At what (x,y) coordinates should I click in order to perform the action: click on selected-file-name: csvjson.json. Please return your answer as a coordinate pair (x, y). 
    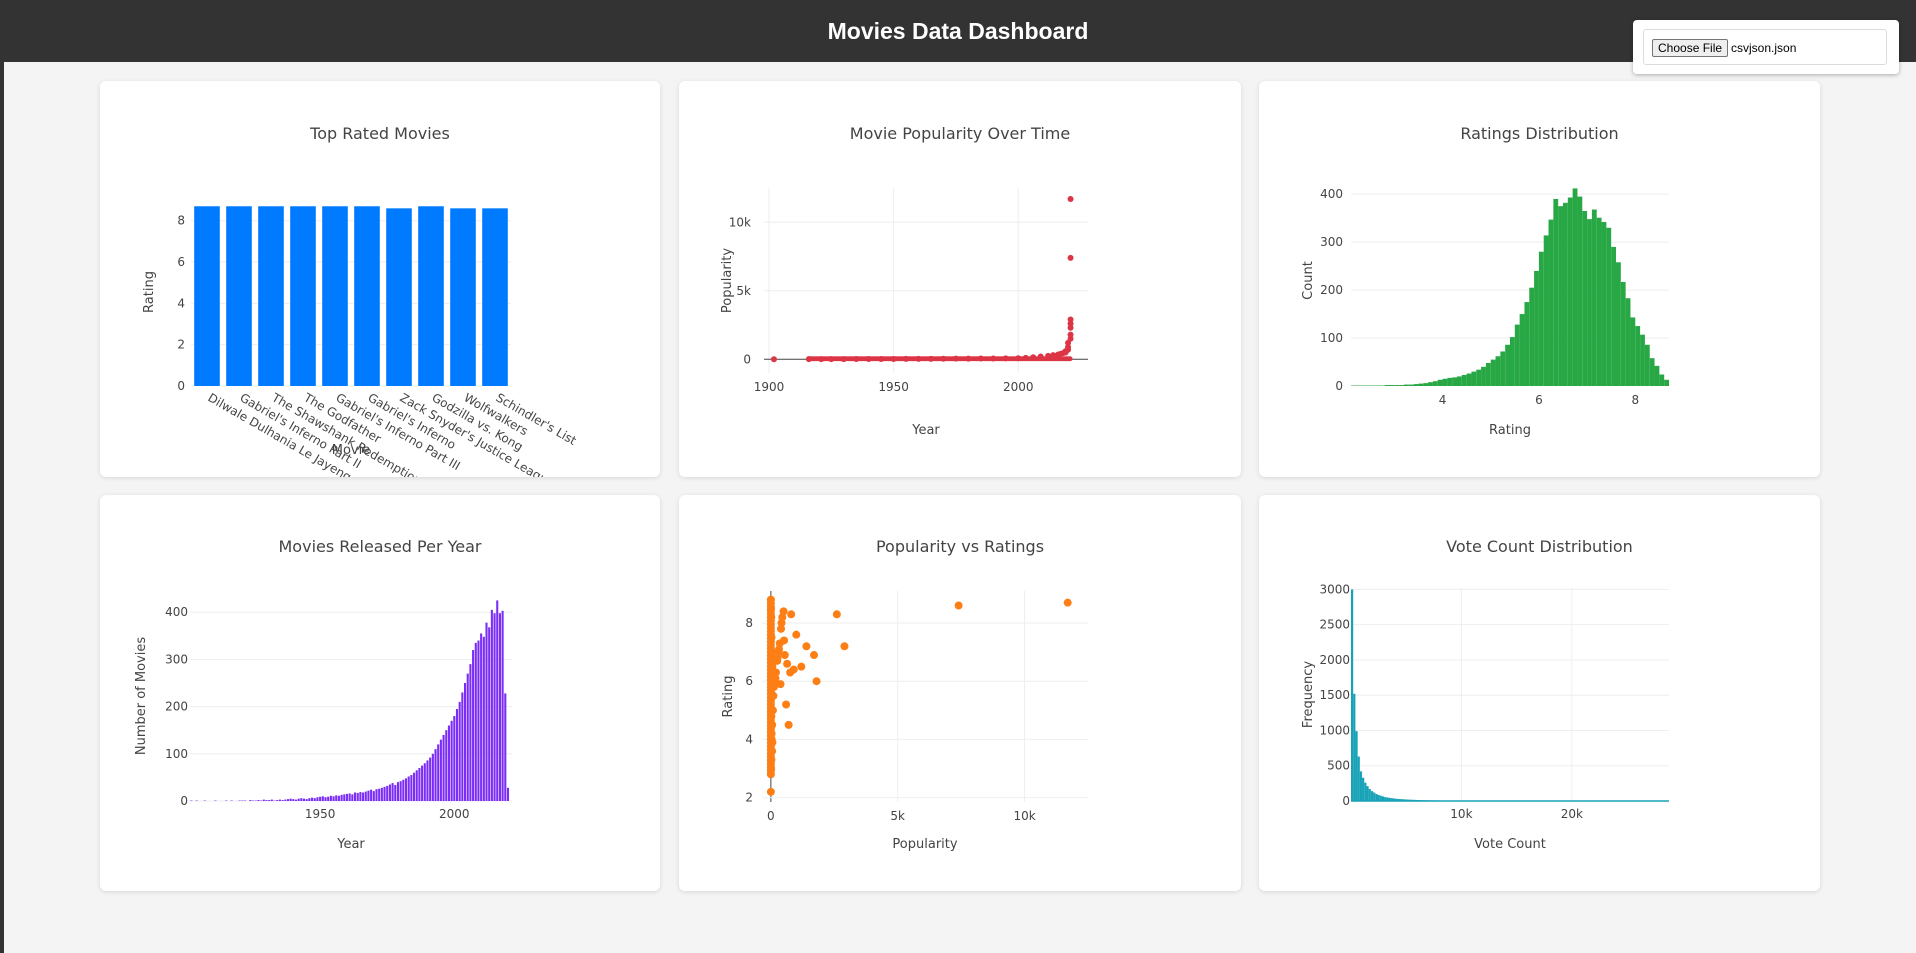
    Looking at the image, I should click on (1764, 48).